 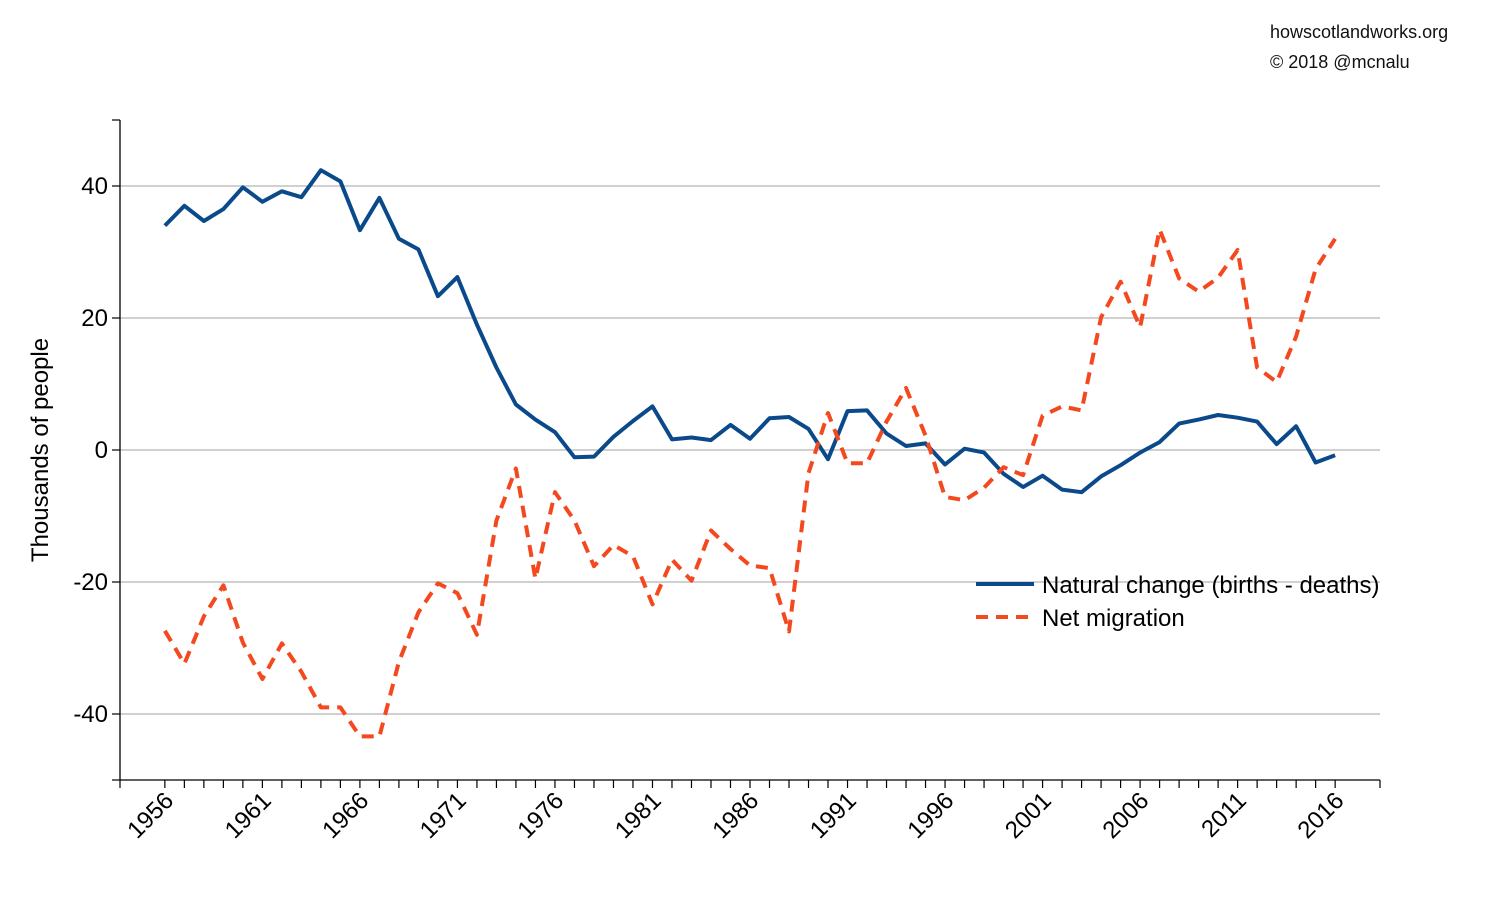 I want to click on legend-label-1: Natural change (births - deaths), so click(x=1211, y=585).